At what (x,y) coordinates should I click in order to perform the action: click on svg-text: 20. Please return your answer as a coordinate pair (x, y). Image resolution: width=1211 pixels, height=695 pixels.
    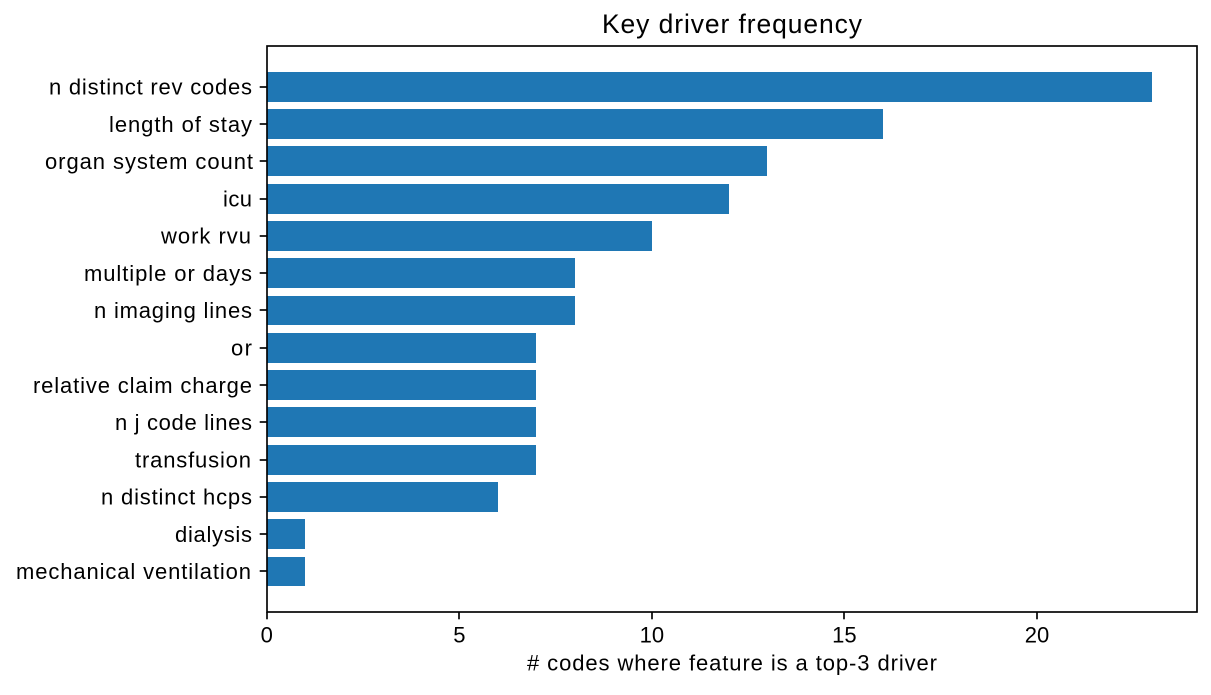
    Looking at the image, I should click on (1037, 635).